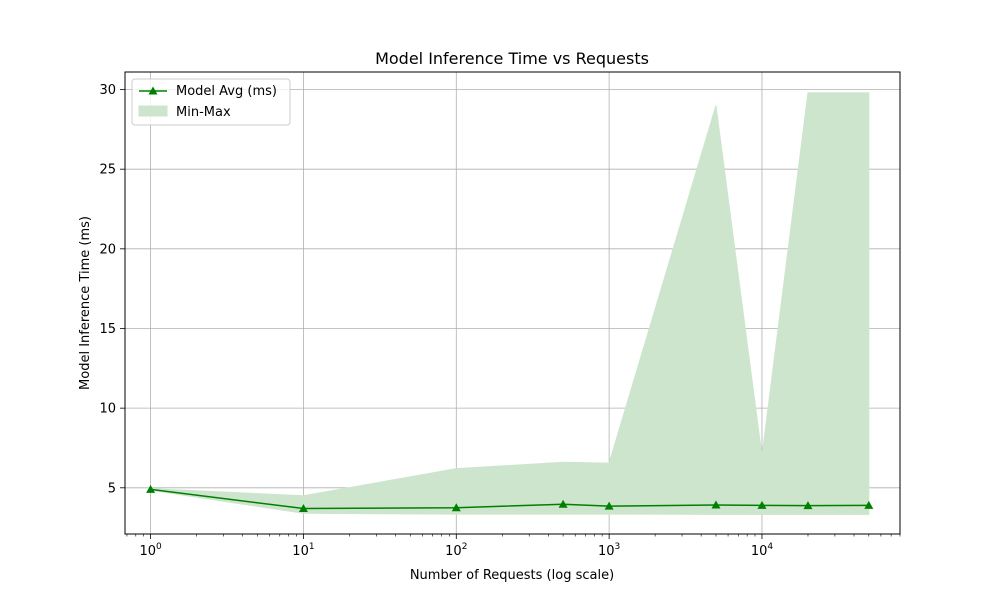 This screenshot has width=1000, height=600. Describe the element at coordinates (456, 550) in the screenshot. I see `x-tick-label: 10²` at that location.